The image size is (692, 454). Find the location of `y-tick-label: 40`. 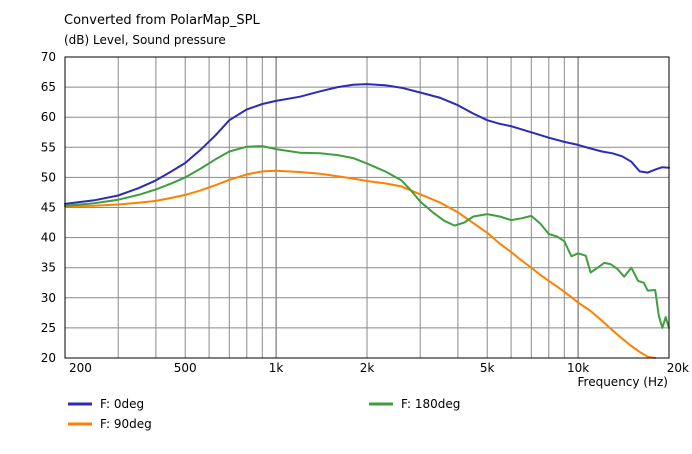

y-tick-label: 40 is located at coordinates (48, 238).